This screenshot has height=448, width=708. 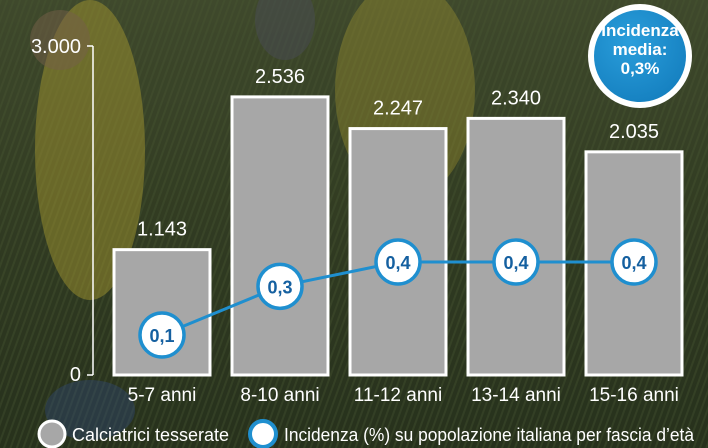 I want to click on bar-value-label: 2.340, so click(x=516, y=98).